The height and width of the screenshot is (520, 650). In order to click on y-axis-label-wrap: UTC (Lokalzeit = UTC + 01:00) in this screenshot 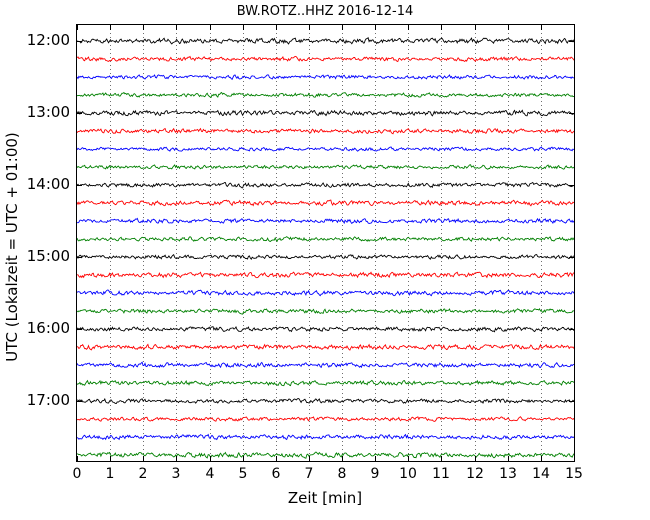, I will do `click(12, 260)`.